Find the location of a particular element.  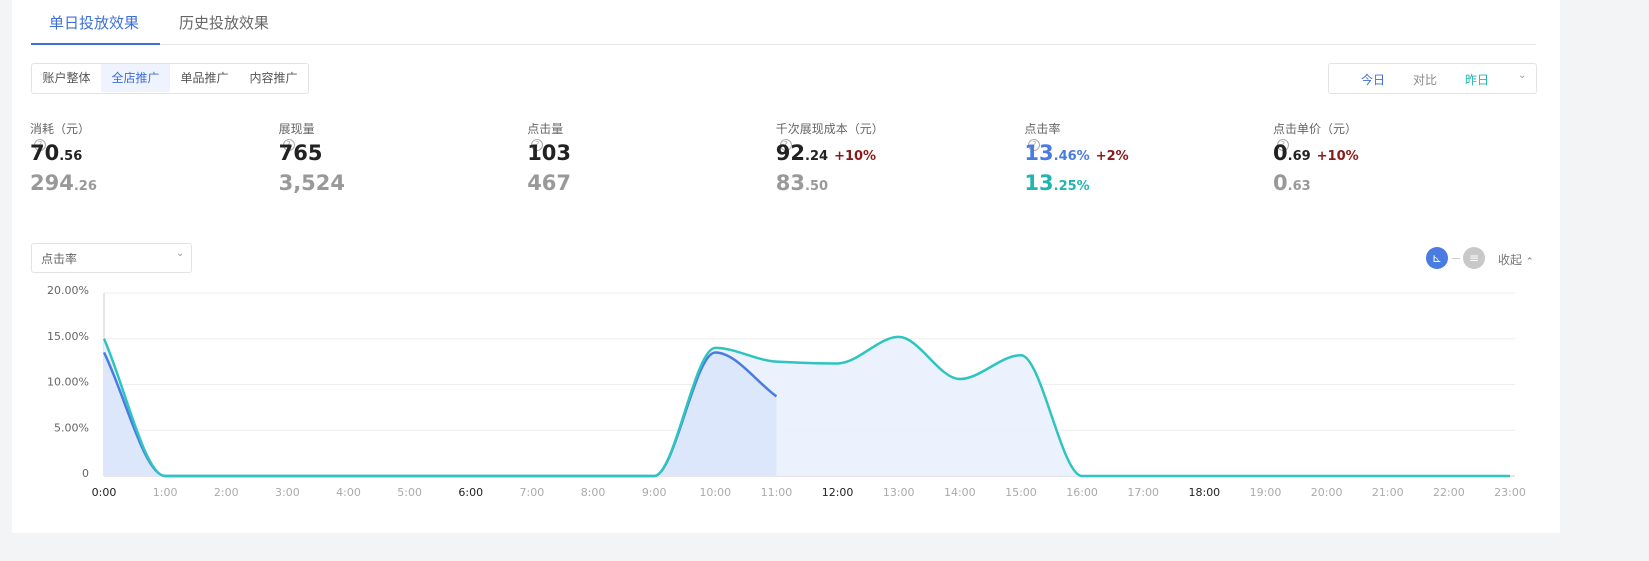

x-tick-label: 19:00 is located at coordinates (1266, 492).